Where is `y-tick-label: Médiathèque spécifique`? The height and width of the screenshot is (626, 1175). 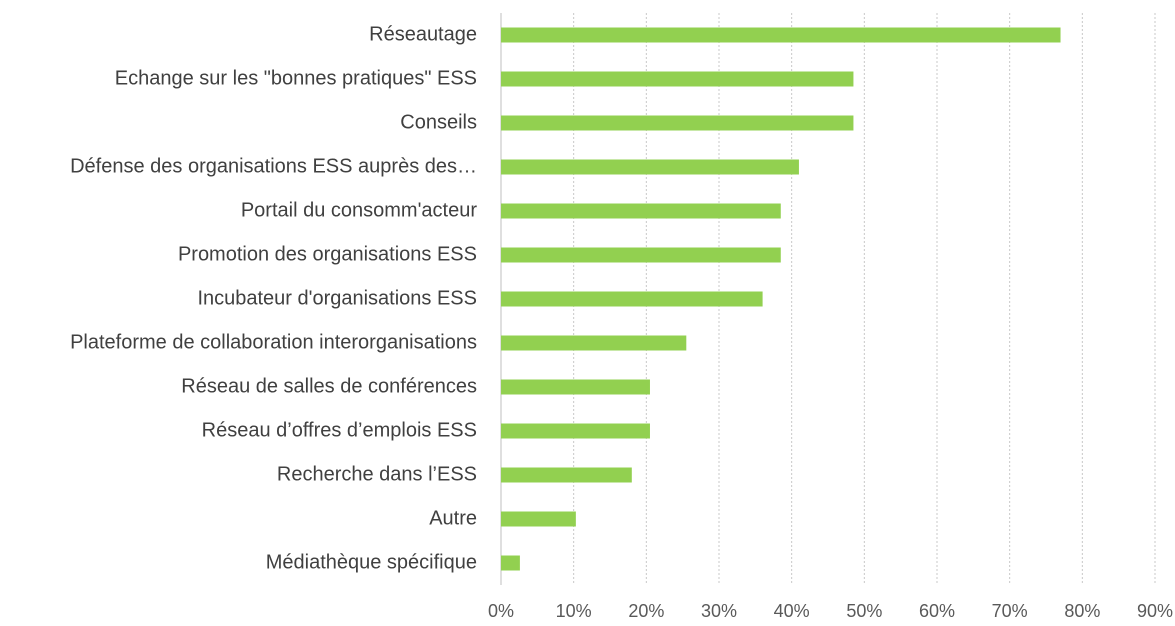 y-tick-label: Médiathèque spécifique is located at coordinates (371, 562).